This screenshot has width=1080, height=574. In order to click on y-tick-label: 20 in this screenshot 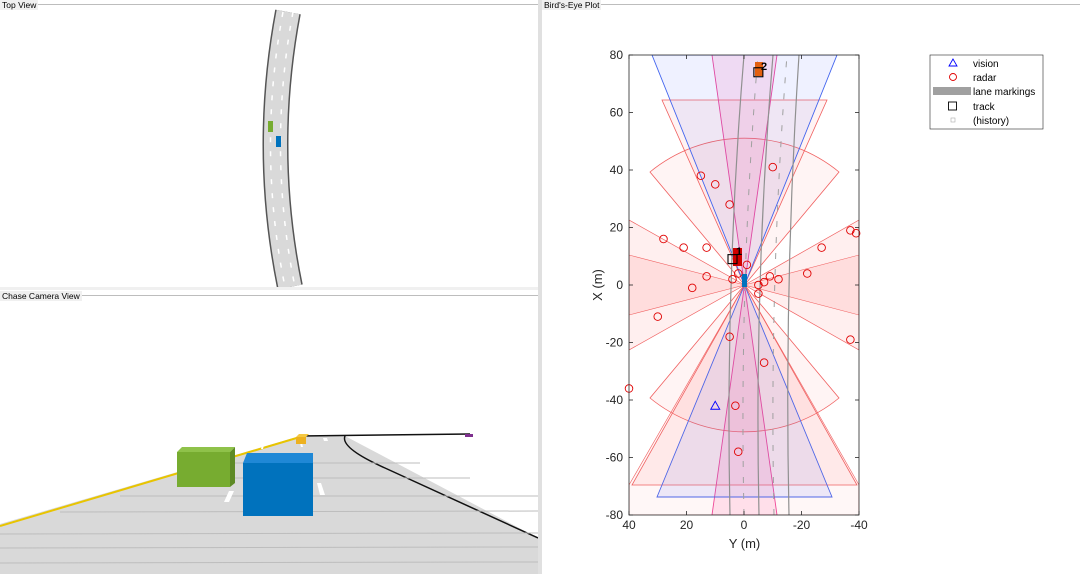, I will do `click(617, 228)`.